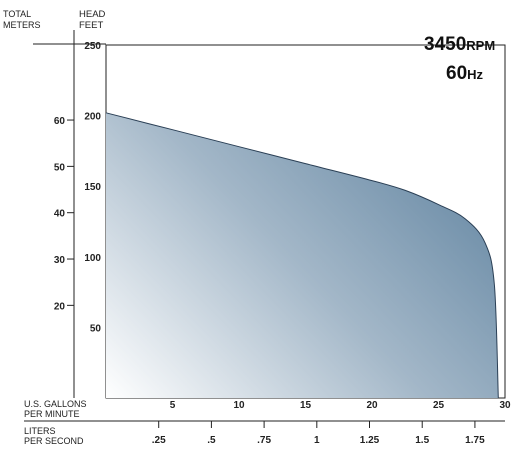 The image size is (525, 455). I want to click on x-tick-label-lps: .75, so click(264, 440).